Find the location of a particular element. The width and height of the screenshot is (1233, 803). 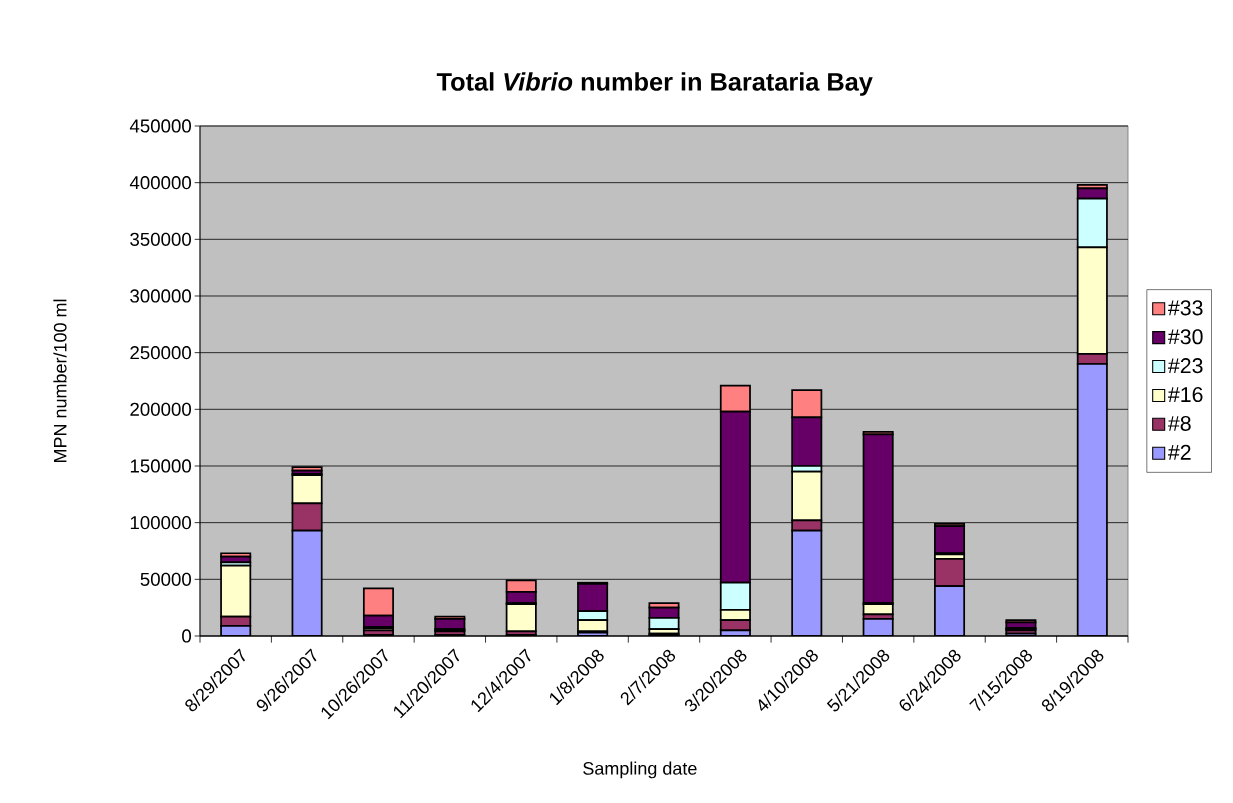

legend-label: #8 is located at coordinates (1179, 423).